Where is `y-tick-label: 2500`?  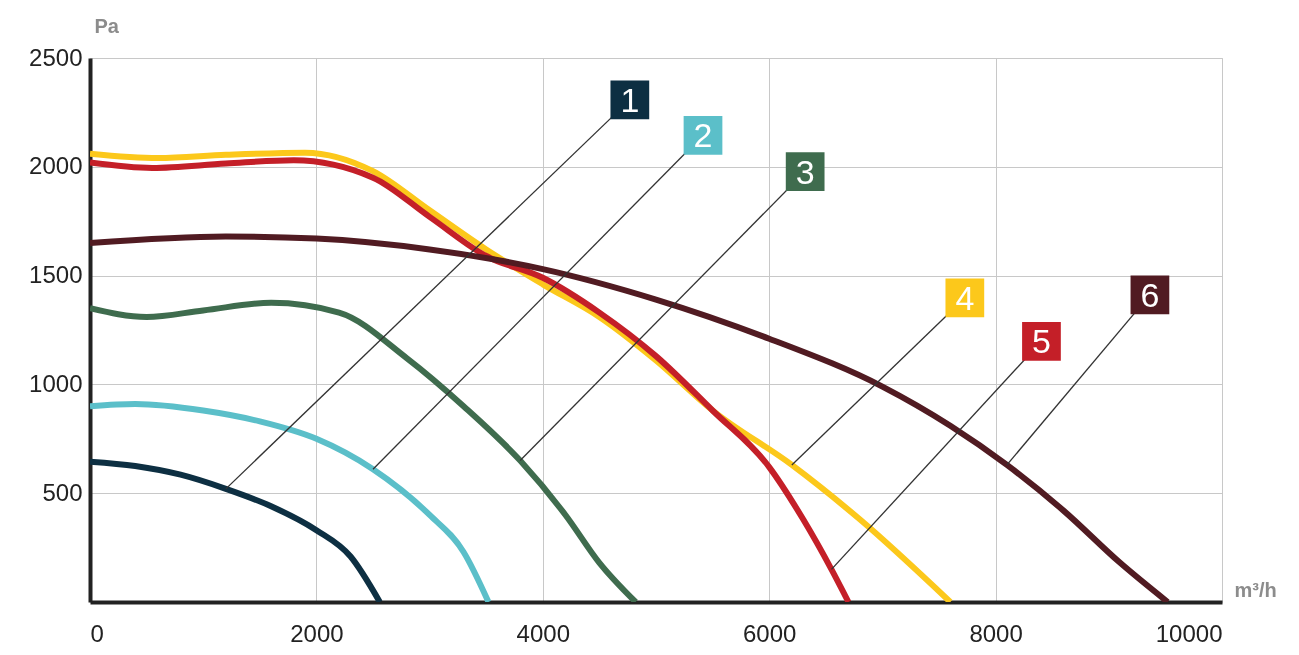
y-tick-label: 2500 is located at coordinates (56, 57).